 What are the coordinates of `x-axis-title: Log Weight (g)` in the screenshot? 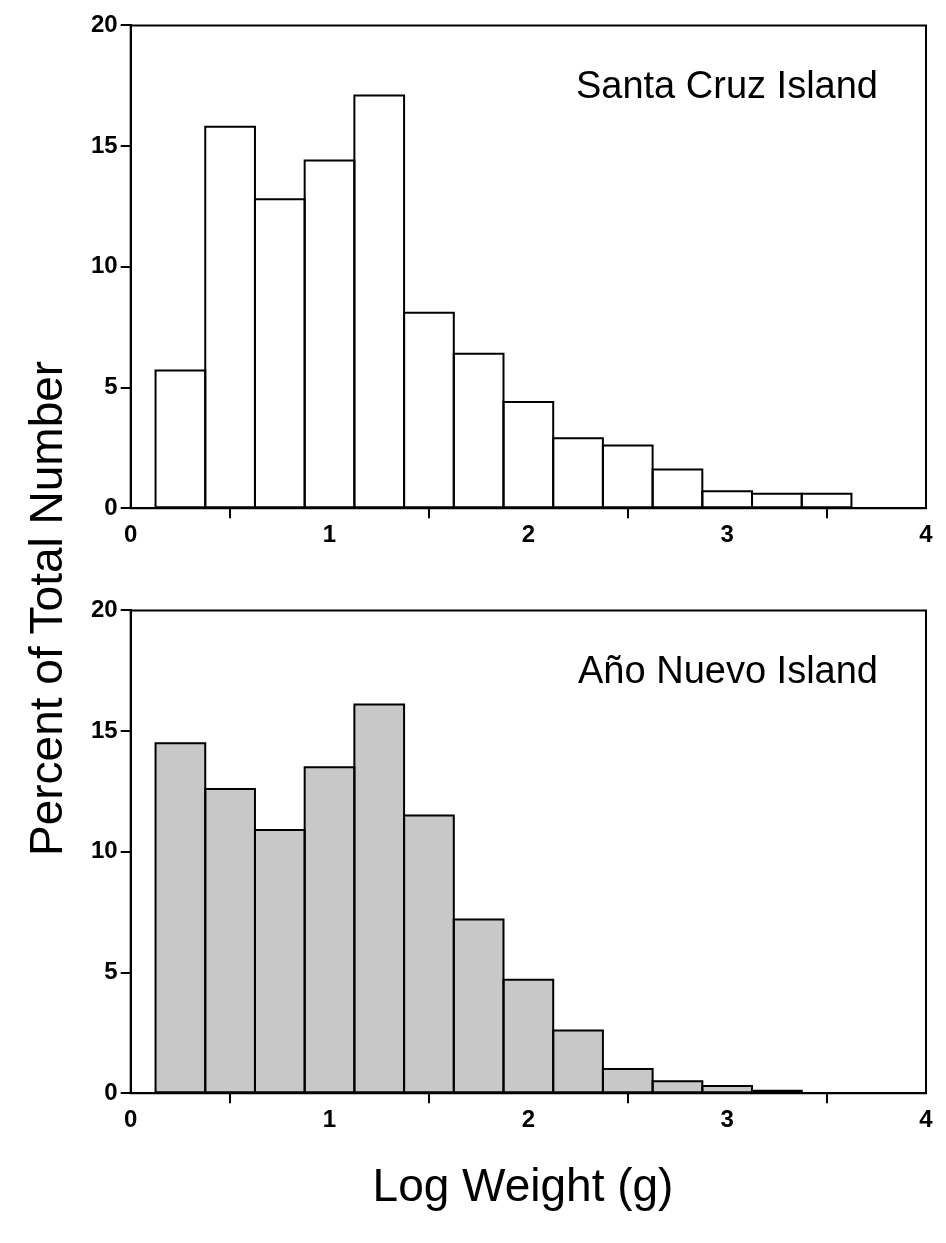 It's located at (523, 1185).